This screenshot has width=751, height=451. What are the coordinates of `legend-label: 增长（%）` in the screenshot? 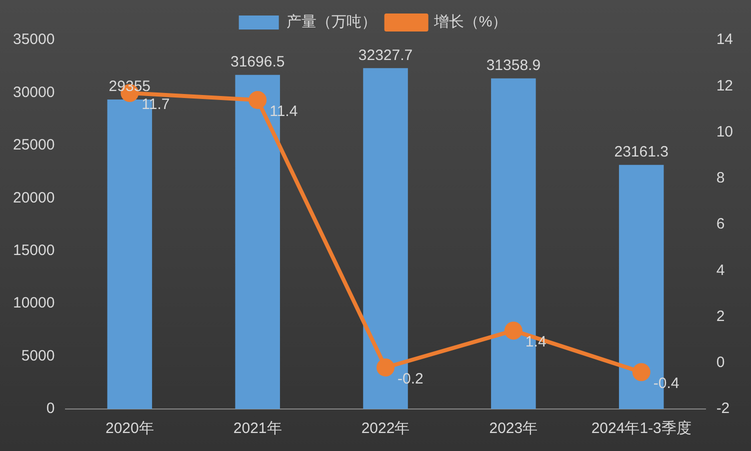 It's located at (470, 22).